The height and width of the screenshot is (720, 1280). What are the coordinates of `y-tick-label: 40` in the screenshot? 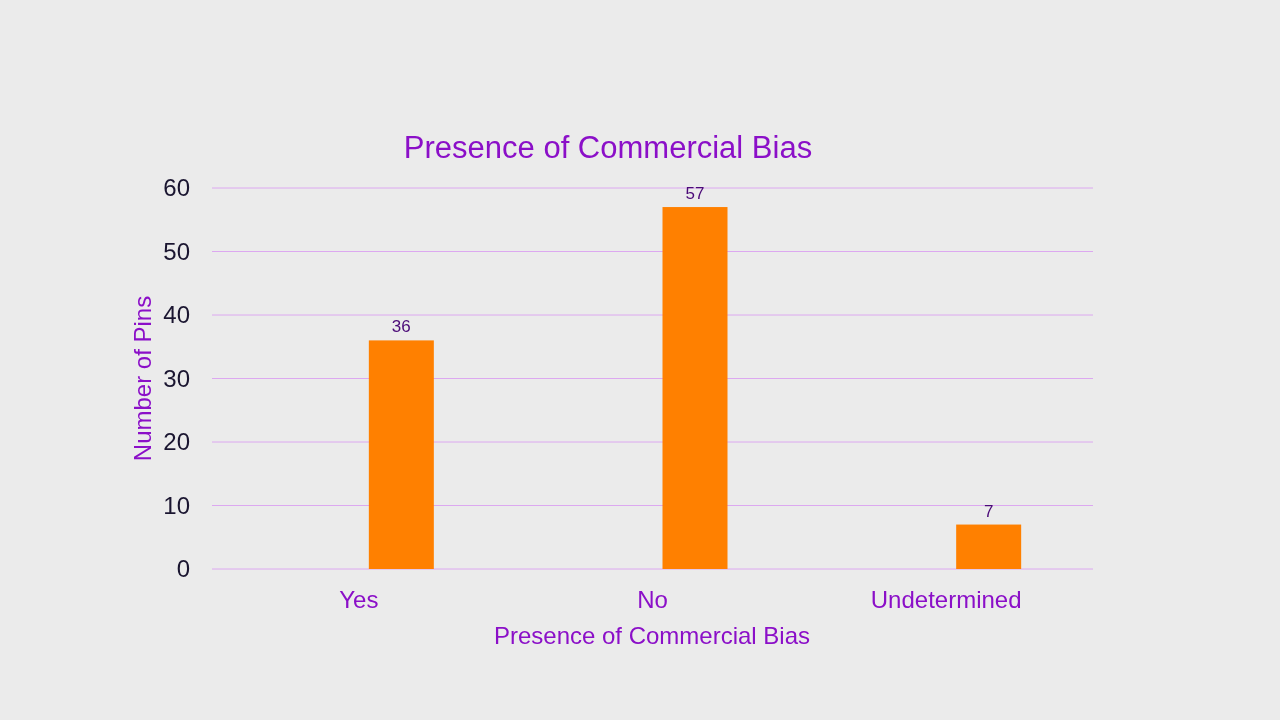 It's located at (176, 315).